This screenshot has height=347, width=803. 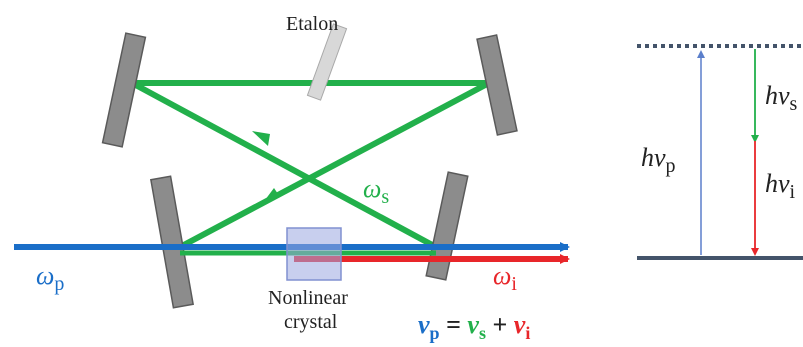 I want to click on etalon-plate, so click(x=327, y=62).